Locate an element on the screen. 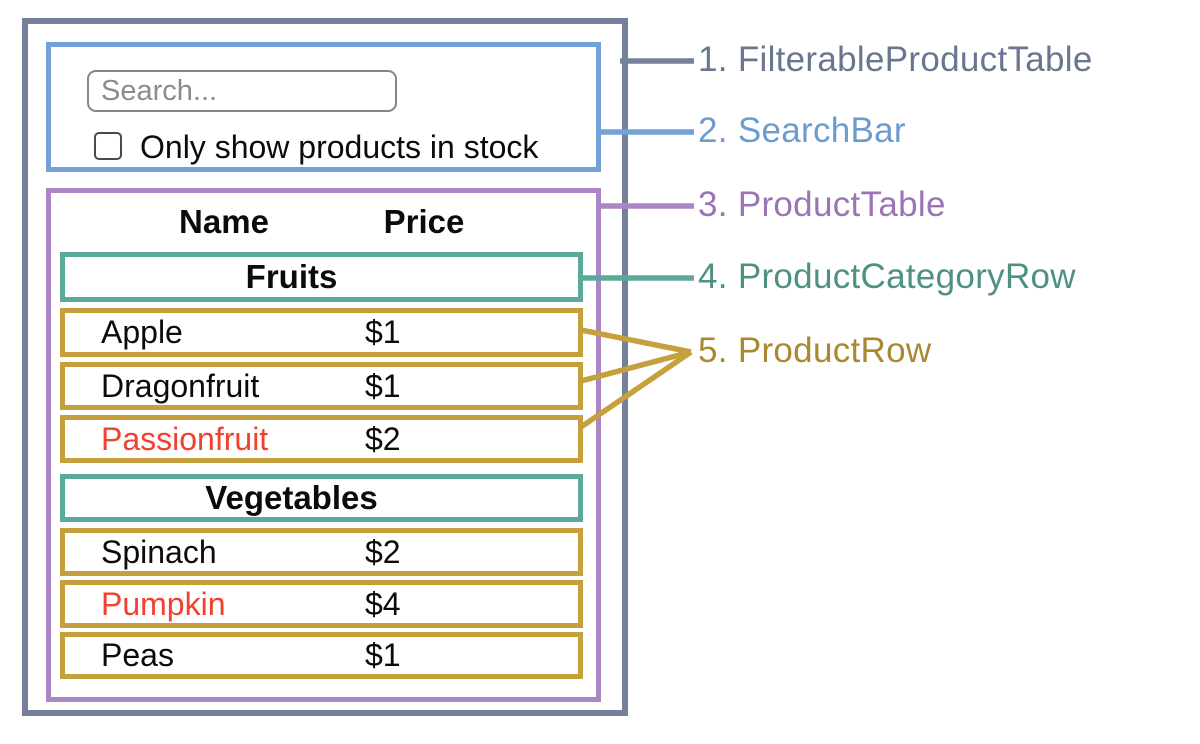 The width and height of the screenshot is (1200, 744). product-row-dragonfruit: Dragonfruit $1 is located at coordinates (321, 386).